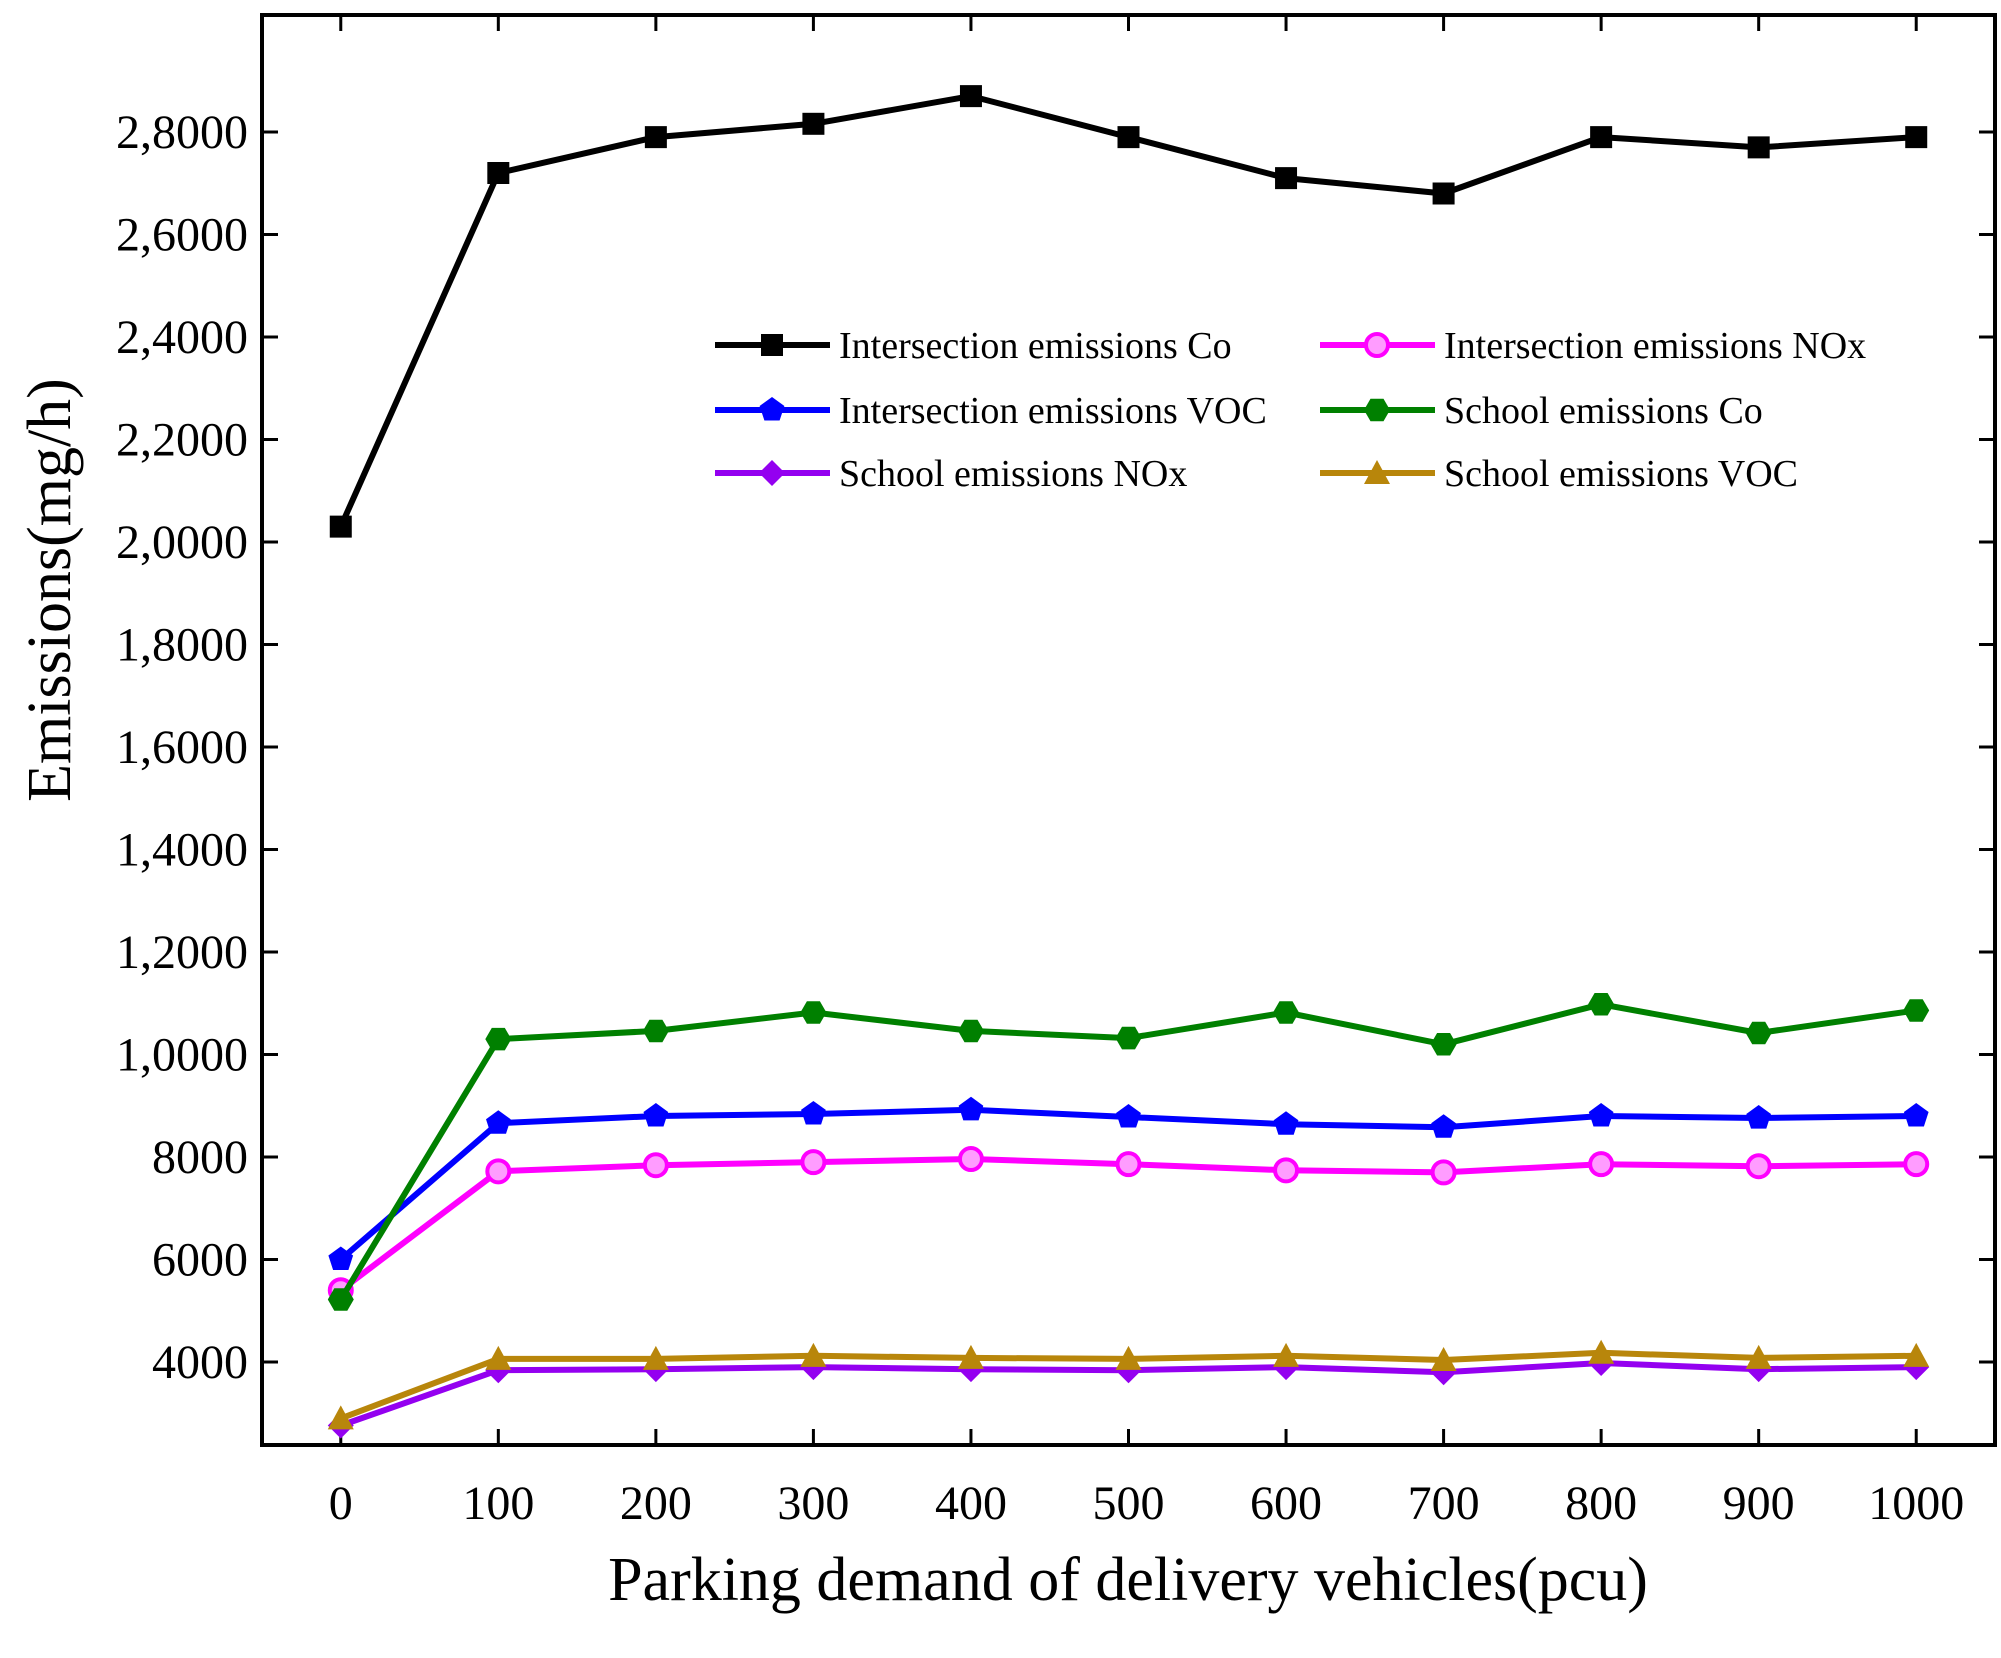 This screenshot has width=2001, height=1658. I want to click on legend-label: School emissions NOx, so click(1013, 474).